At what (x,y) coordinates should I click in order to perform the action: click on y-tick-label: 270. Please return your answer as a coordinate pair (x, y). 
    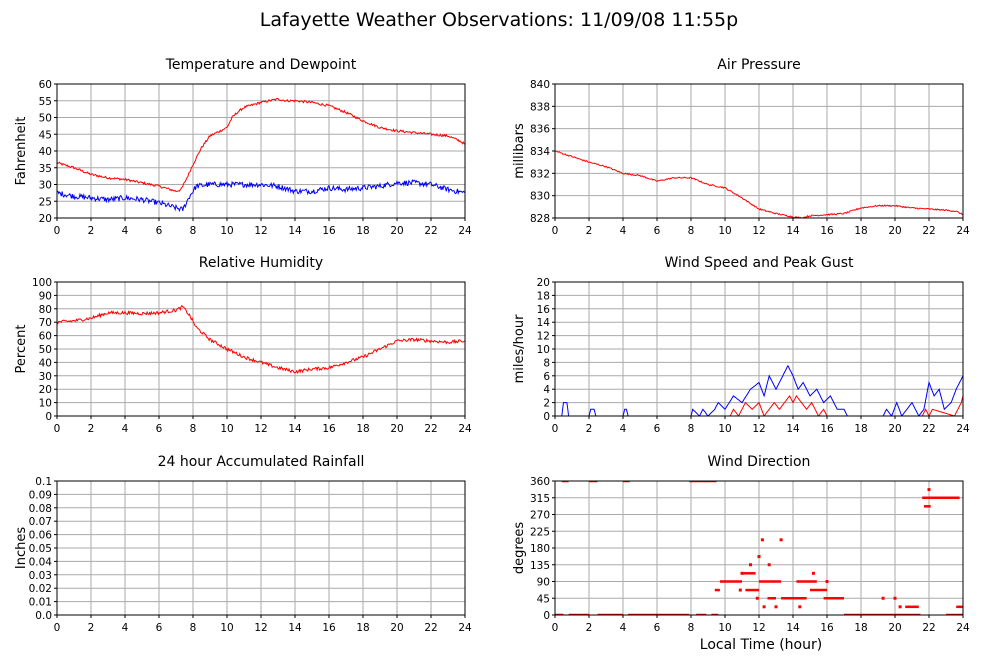
    Looking at the image, I should click on (540, 516).